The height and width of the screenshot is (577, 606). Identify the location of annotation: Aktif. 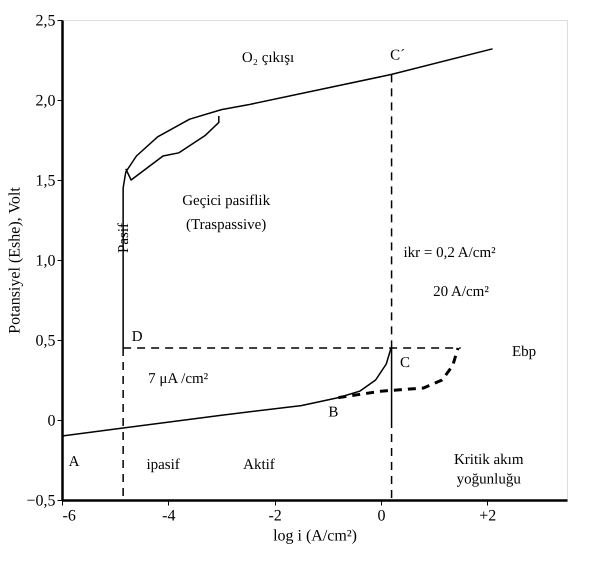
(259, 465).